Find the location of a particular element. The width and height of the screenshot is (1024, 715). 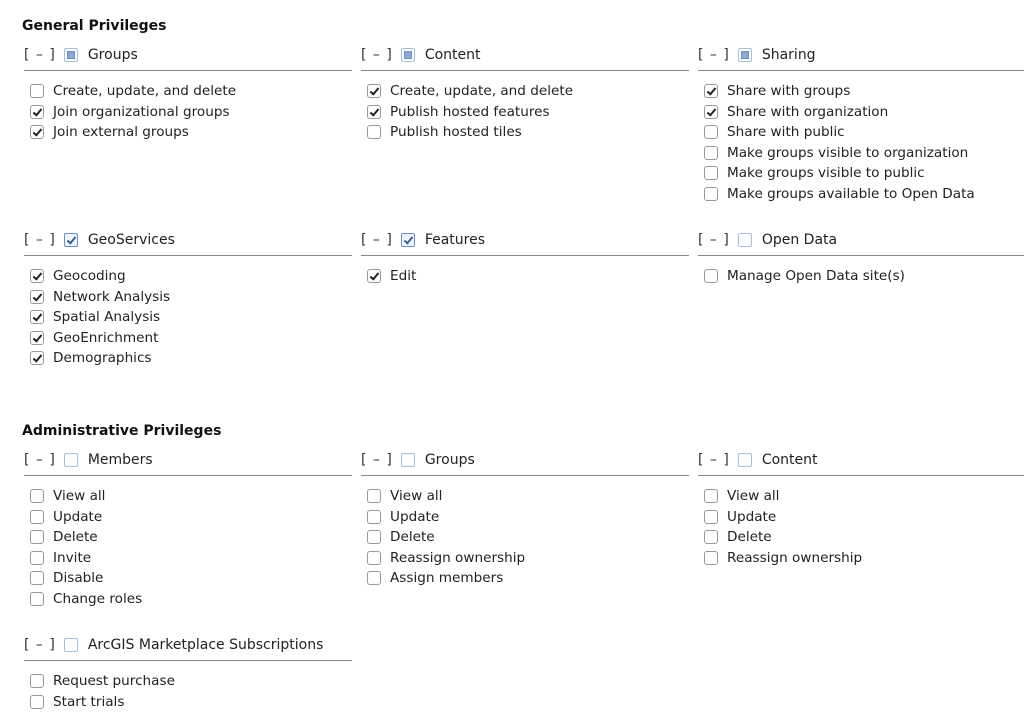

privilege-item: Change roles is located at coordinates (188, 599).